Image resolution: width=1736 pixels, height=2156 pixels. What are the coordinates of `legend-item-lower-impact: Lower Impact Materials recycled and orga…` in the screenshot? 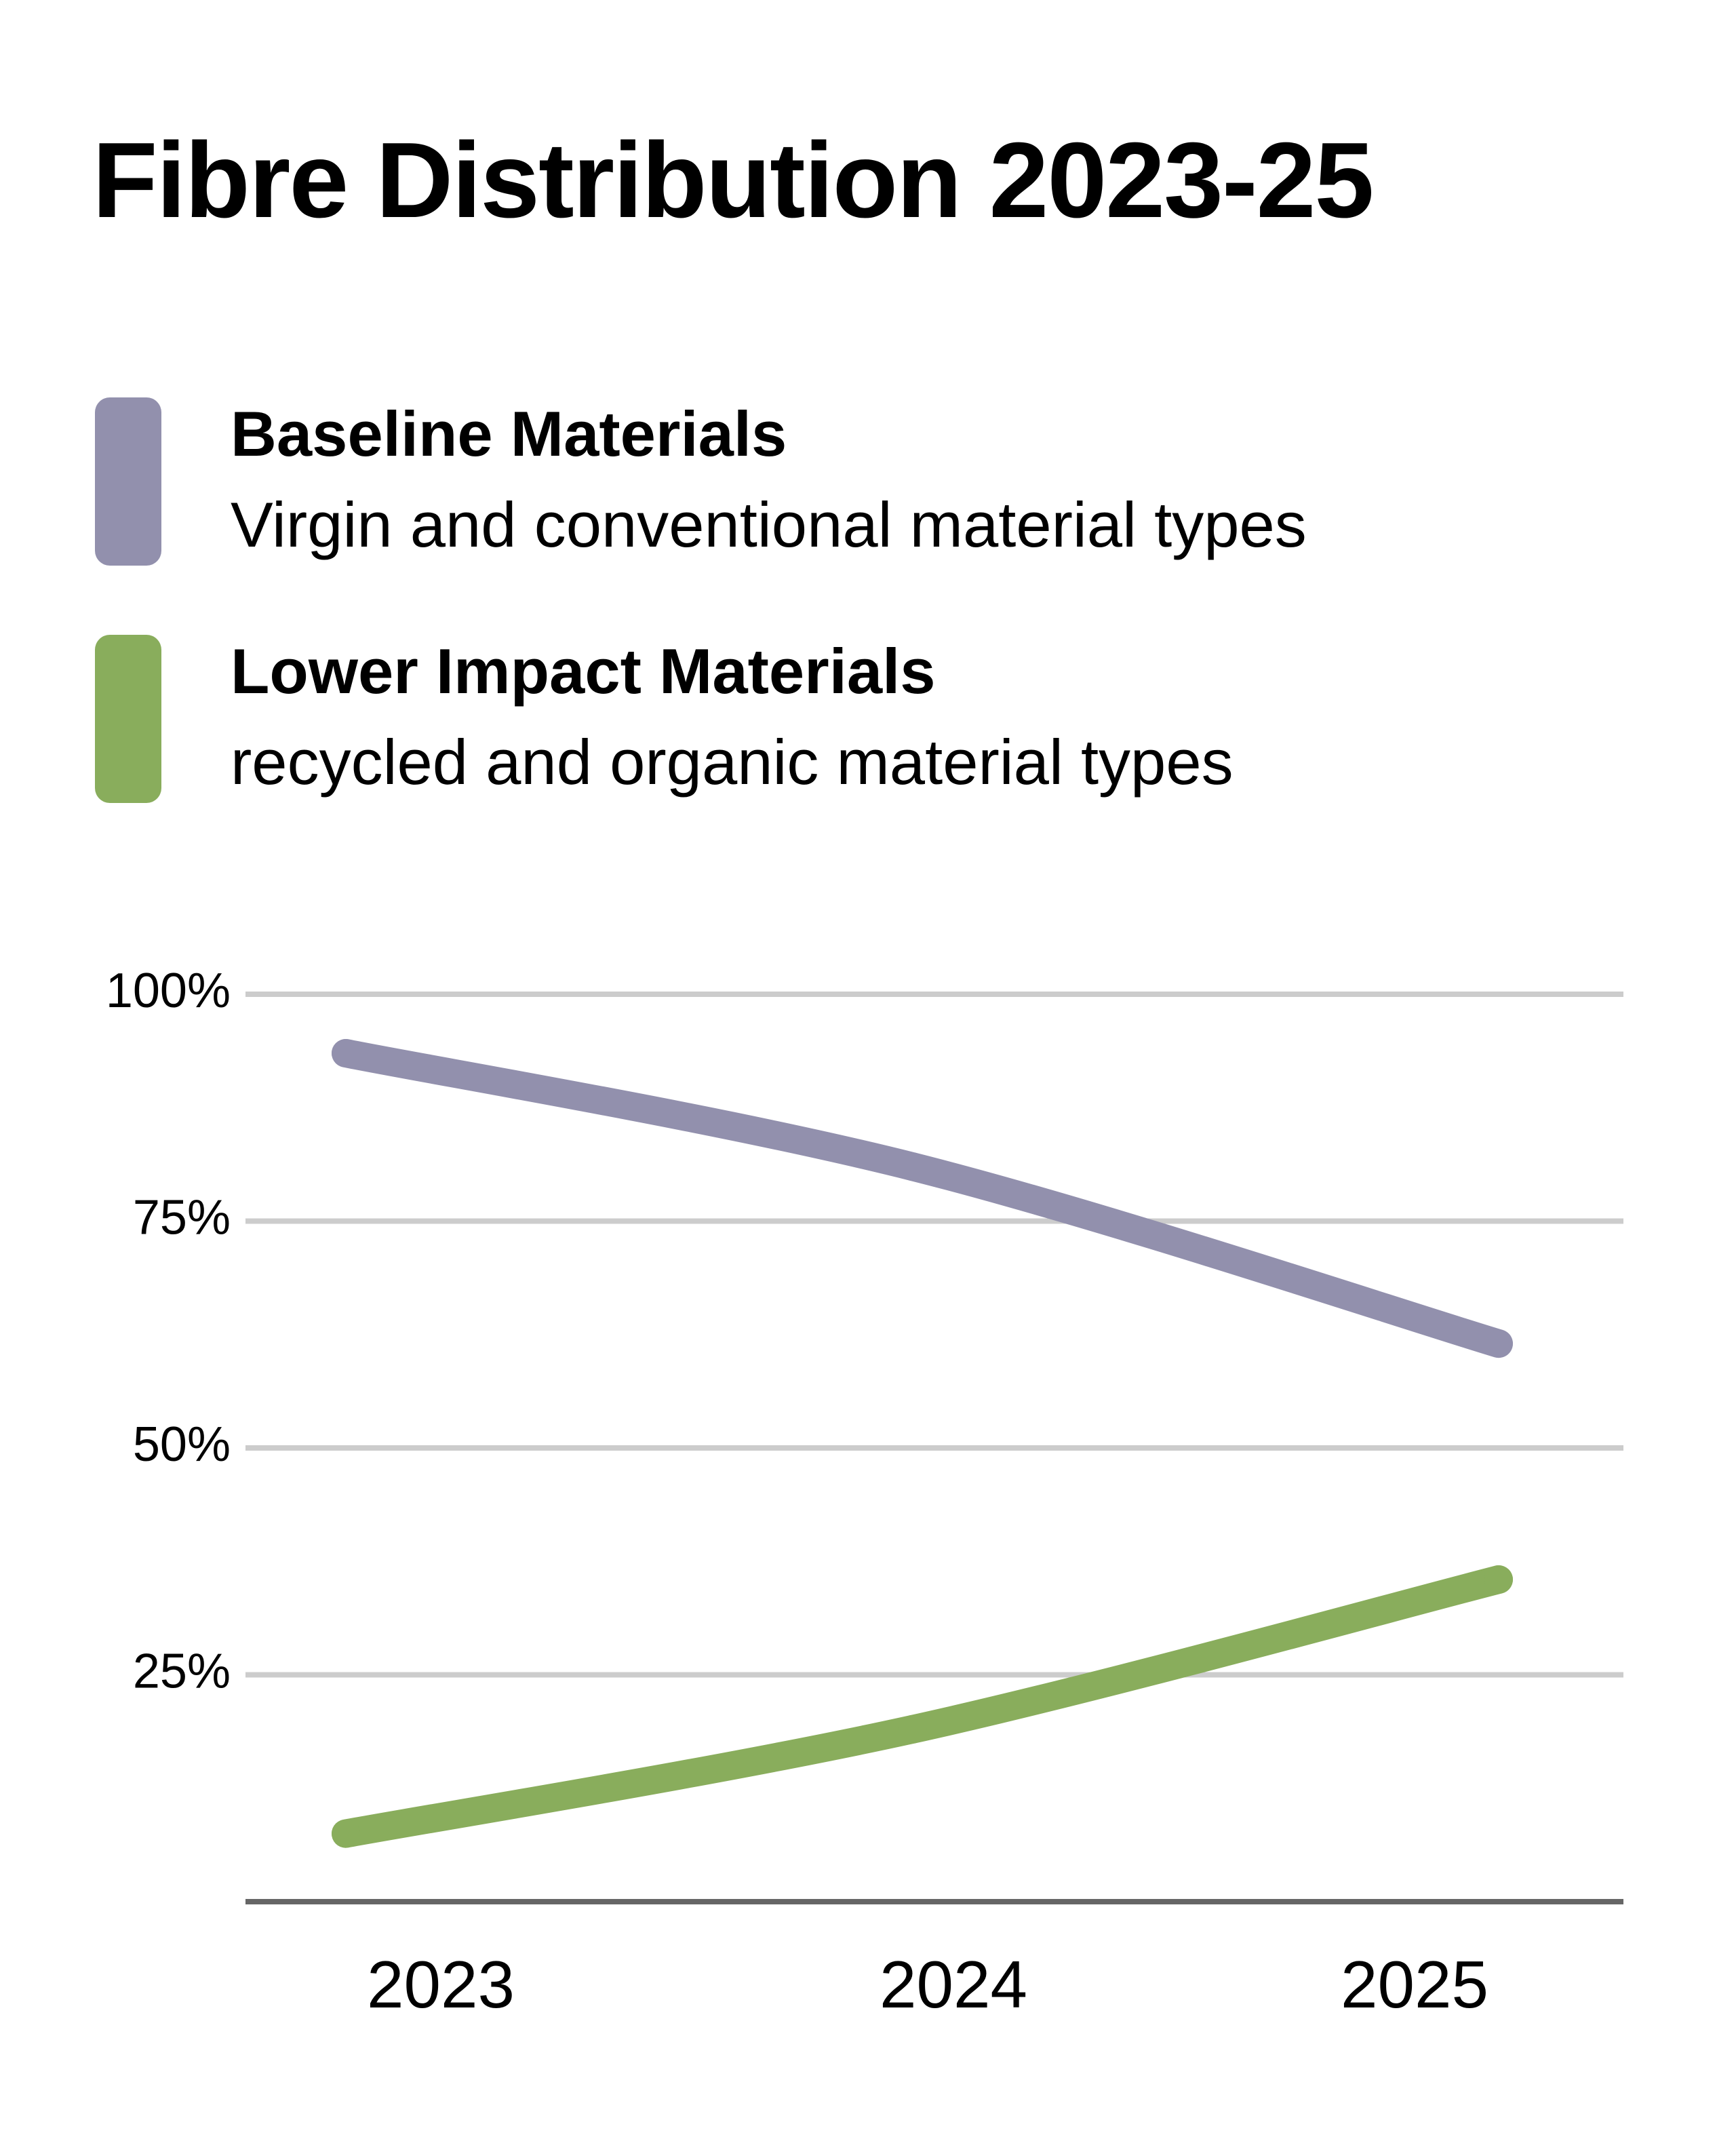 It's located at (875, 723).